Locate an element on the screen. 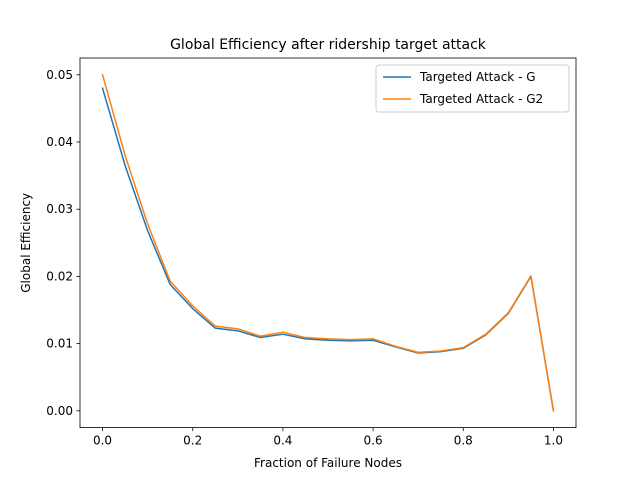 This screenshot has width=640, height=480. legend-label-1: Targeted Attack - G is located at coordinates (477, 77).